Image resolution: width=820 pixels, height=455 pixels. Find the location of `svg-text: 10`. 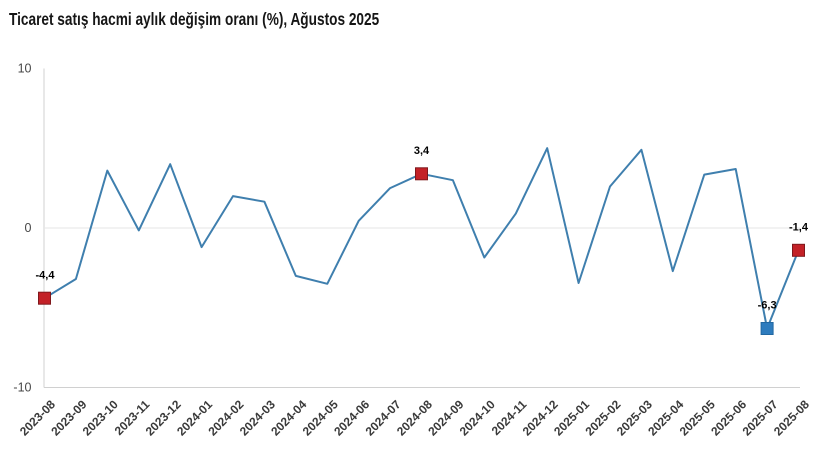

svg-text: 10 is located at coordinates (25, 69).